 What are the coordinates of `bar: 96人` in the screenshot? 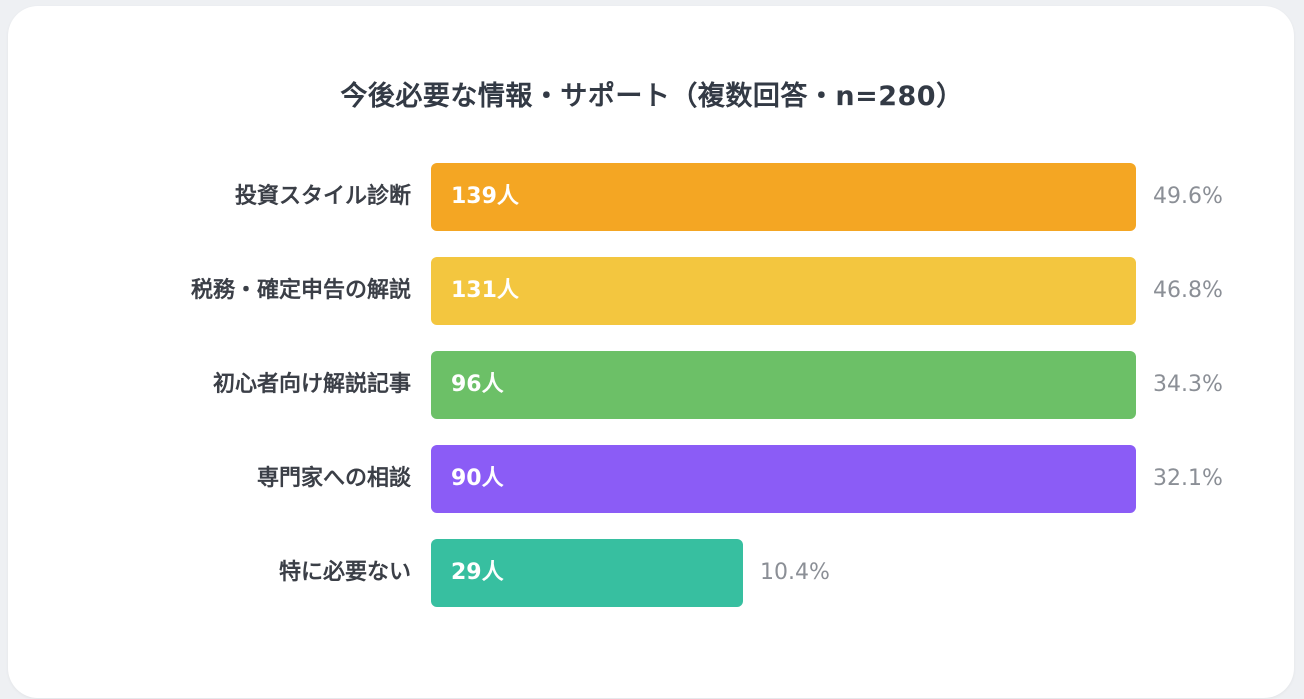 It's located at (783, 385).